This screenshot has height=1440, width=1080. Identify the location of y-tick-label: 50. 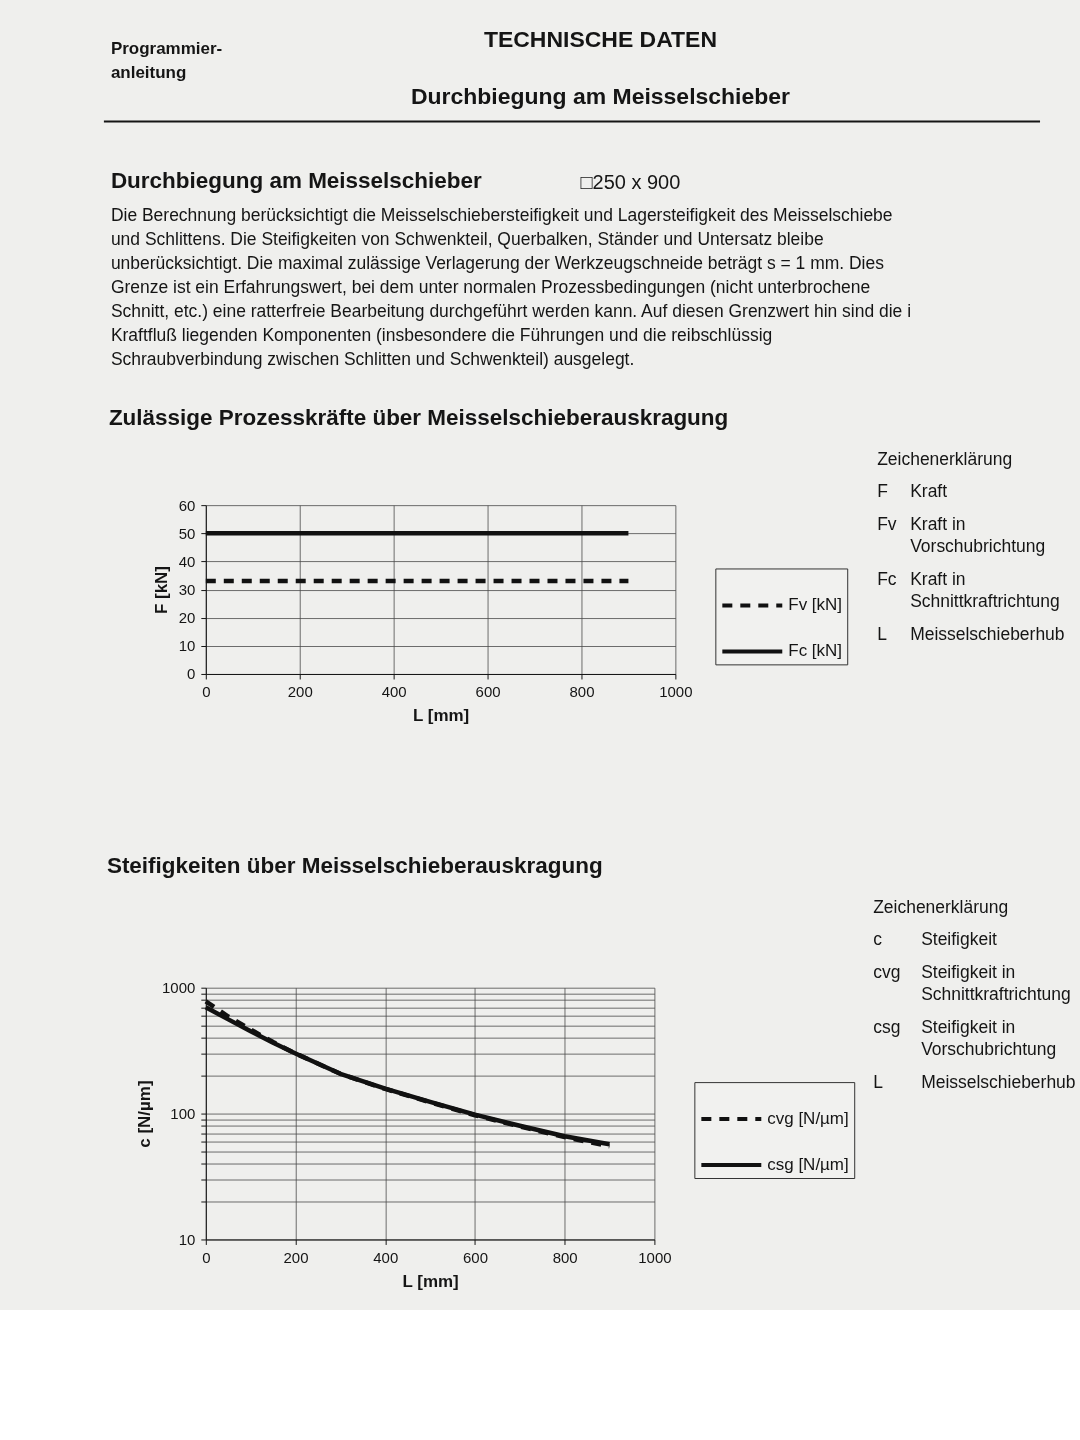
(187, 533).